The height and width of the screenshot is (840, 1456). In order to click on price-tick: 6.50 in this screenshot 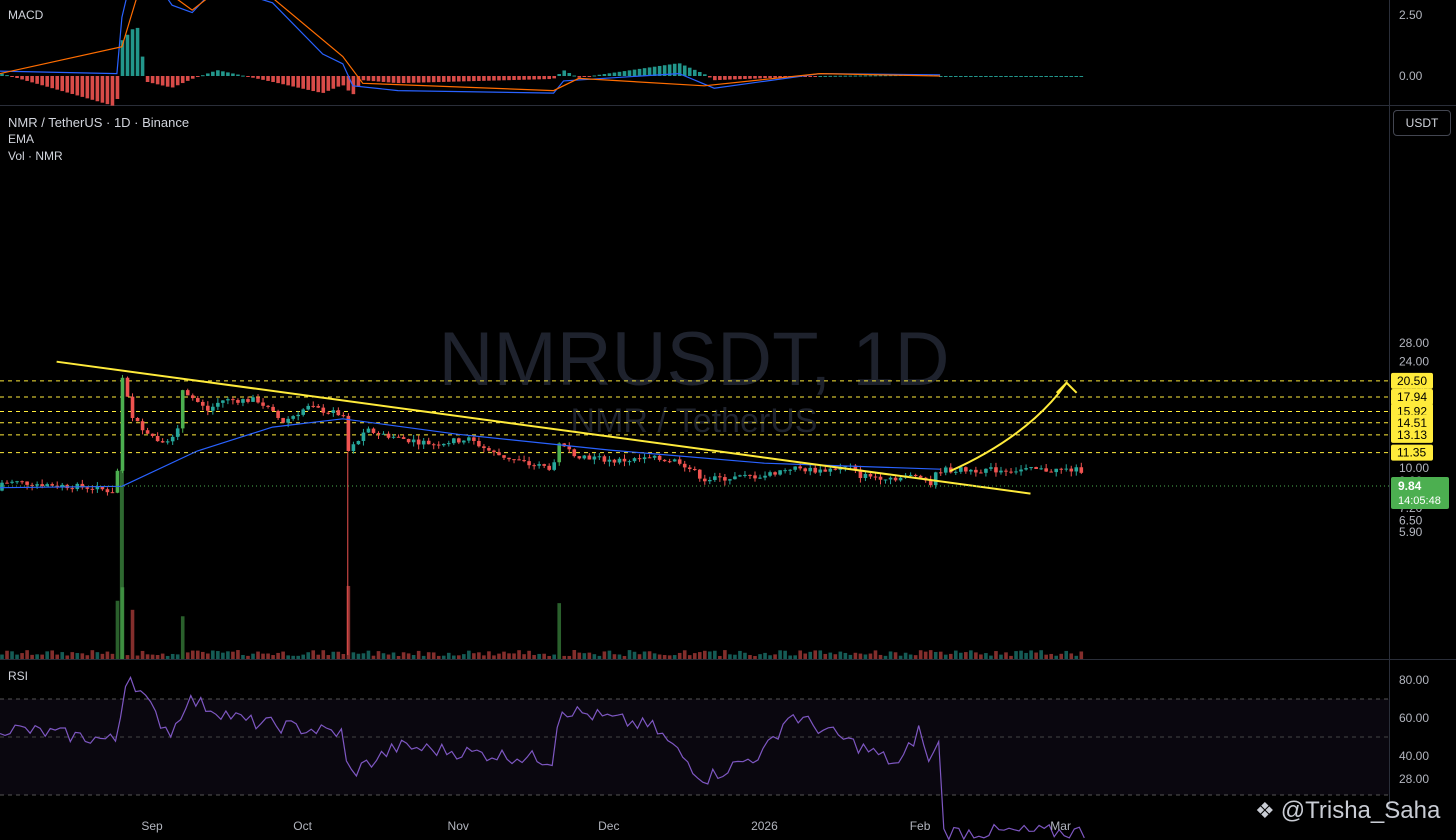, I will do `click(1411, 520)`.